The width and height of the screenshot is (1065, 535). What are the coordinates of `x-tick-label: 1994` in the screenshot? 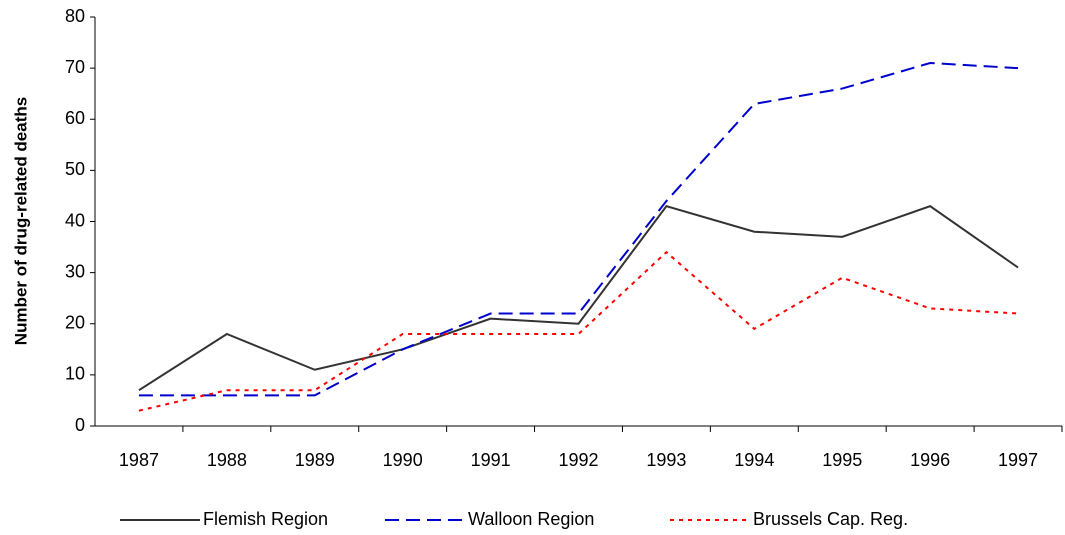 It's located at (754, 460).